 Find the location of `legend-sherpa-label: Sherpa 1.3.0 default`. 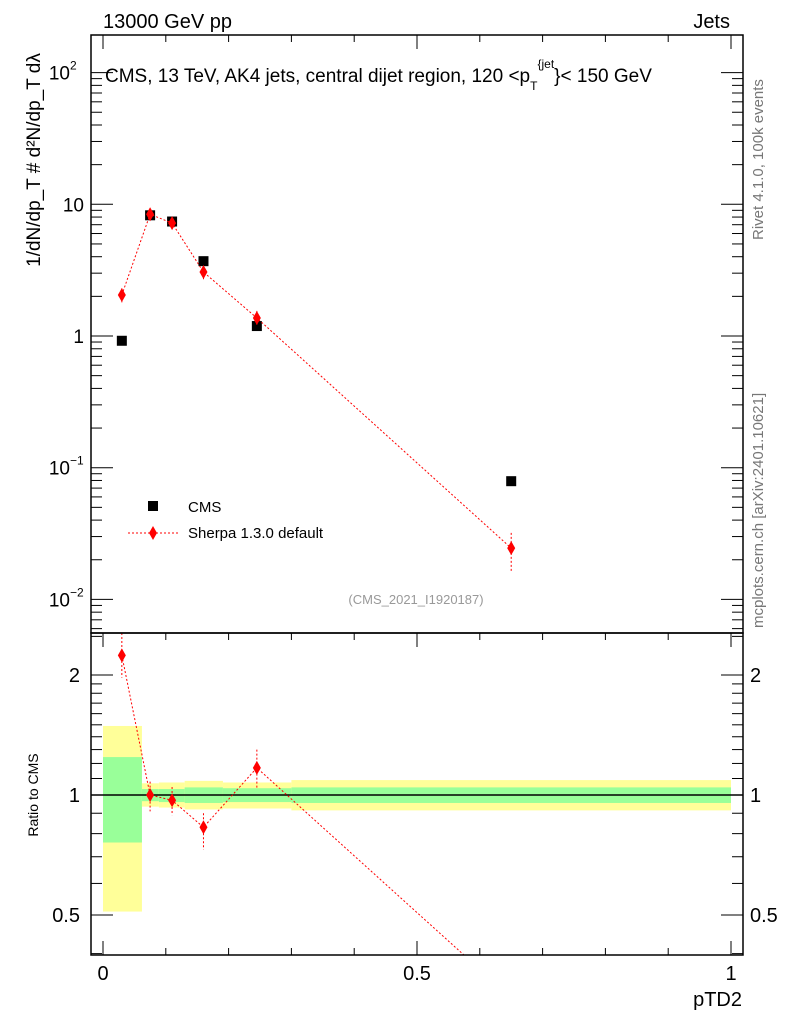

legend-sherpa-label: Sherpa 1.3.0 default is located at coordinates (256, 533).